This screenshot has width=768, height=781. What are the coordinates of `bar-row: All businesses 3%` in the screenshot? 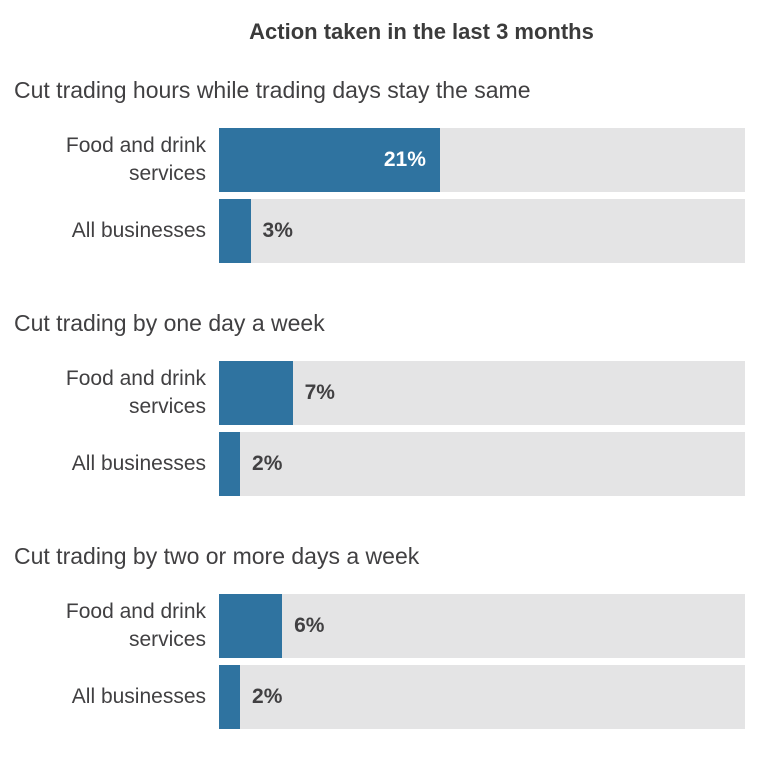 It's located at (379, 231).